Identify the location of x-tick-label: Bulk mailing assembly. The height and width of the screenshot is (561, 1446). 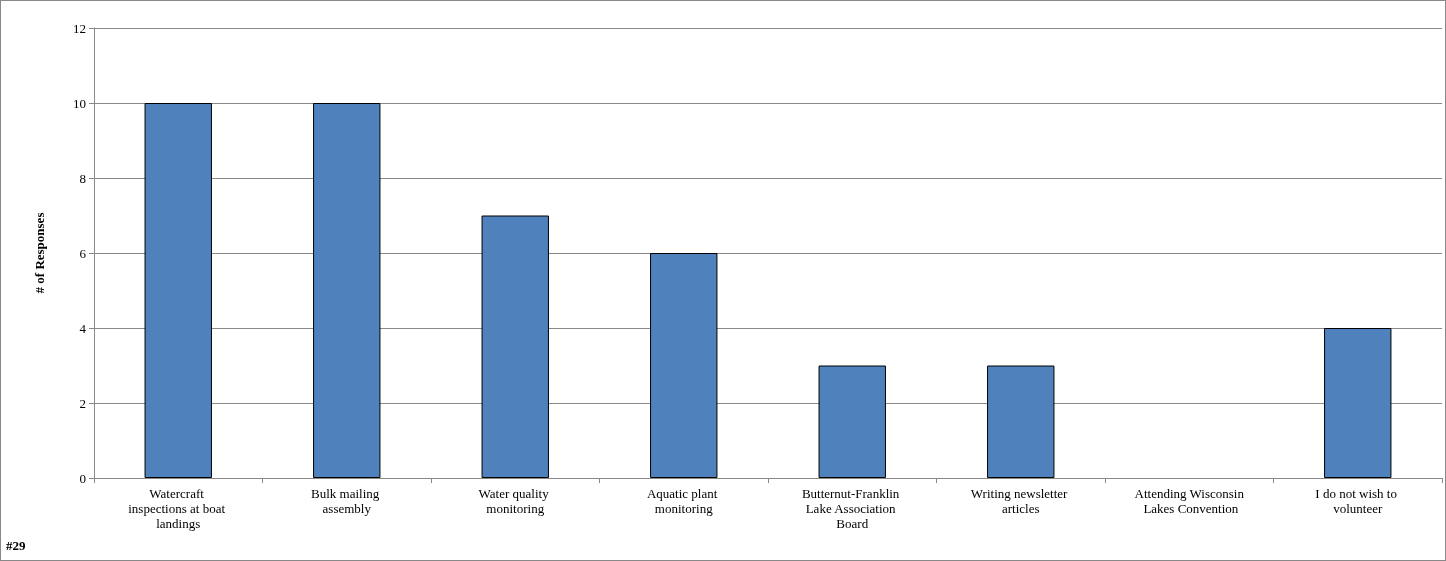
(347, 501).